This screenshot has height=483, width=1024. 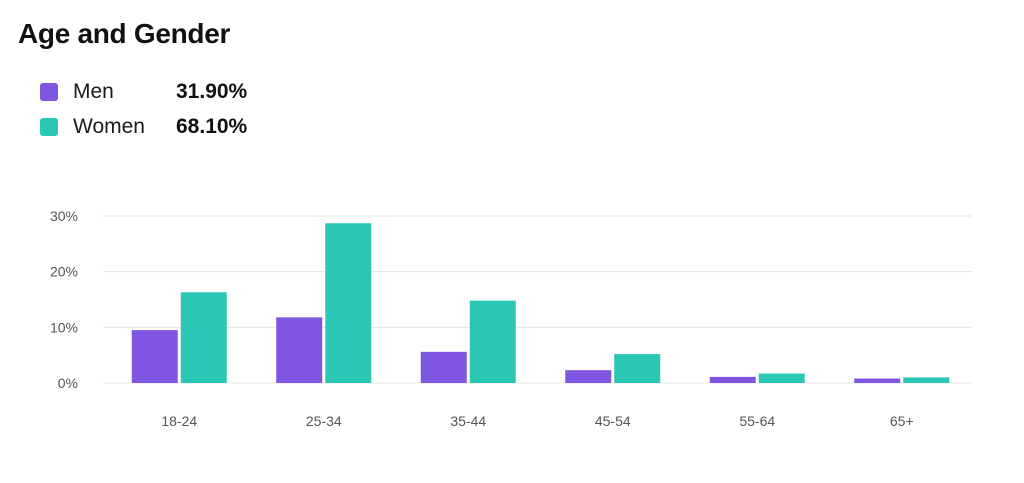 I want to click on x-tick-label: 35-44, so click(x=468, y=421).